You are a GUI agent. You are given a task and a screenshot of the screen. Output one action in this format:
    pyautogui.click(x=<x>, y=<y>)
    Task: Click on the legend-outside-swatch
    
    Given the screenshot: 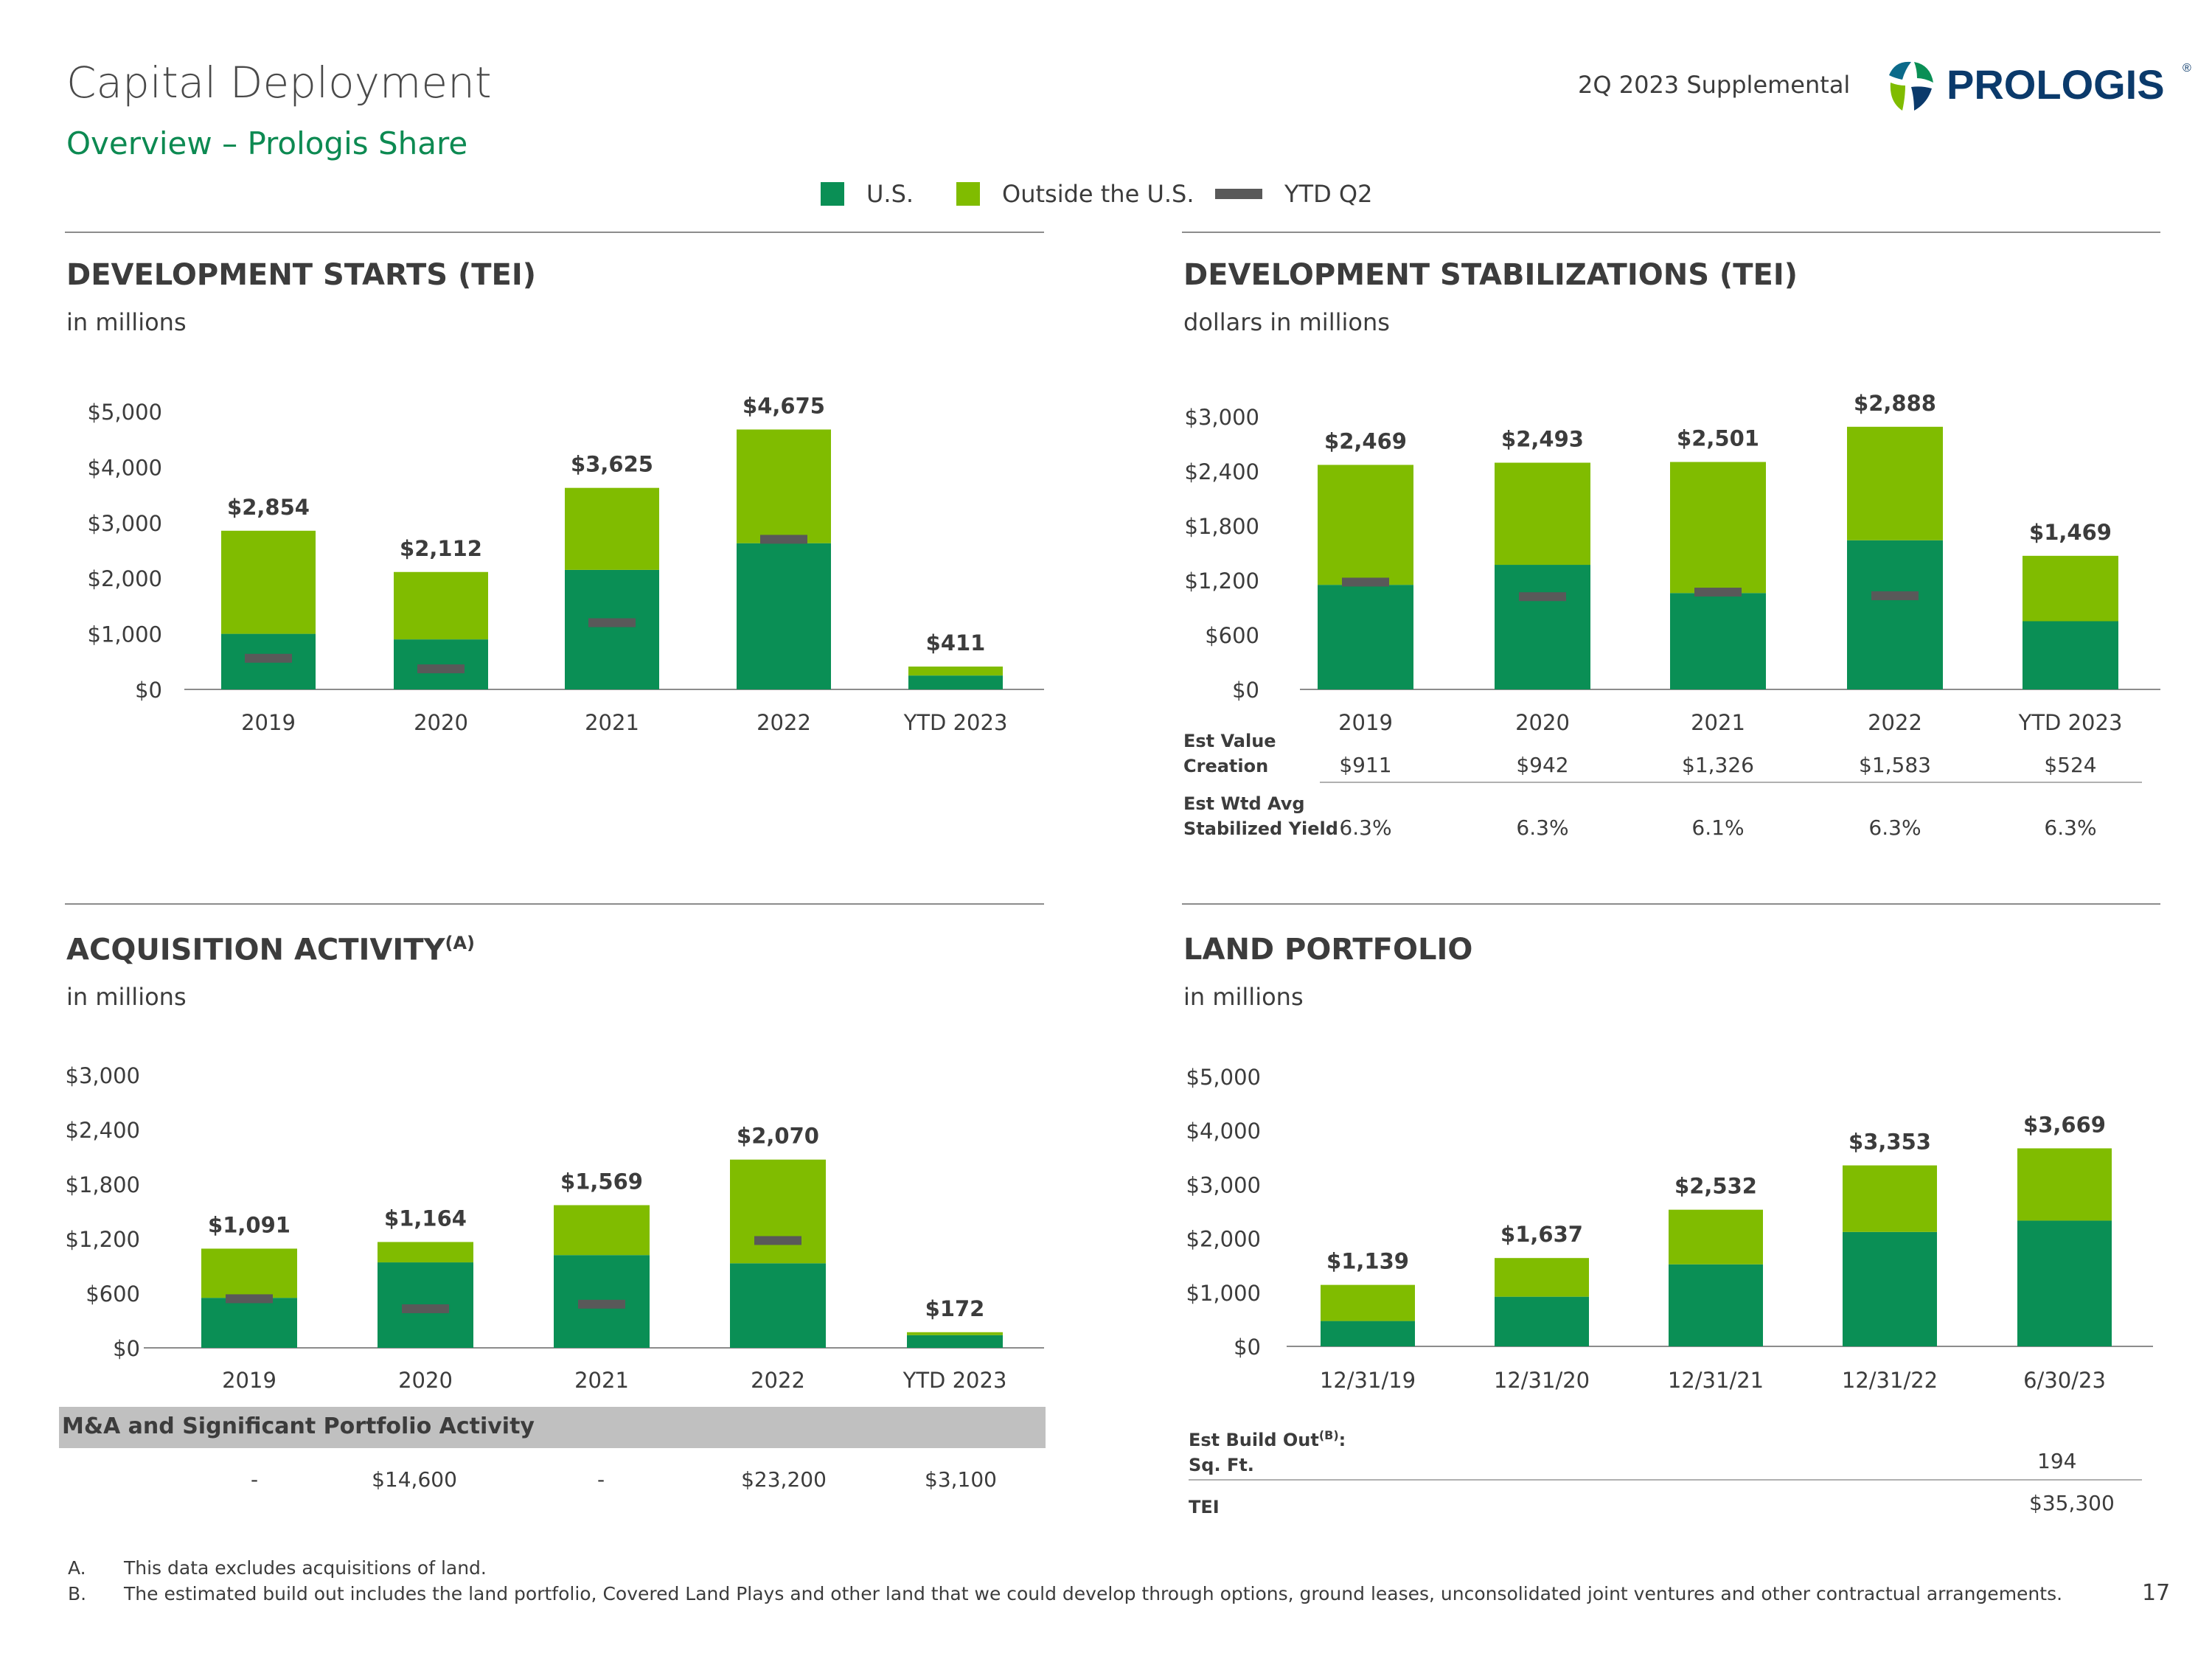 What is the action you would take?
    pyautogui.click(x=968, y=194)
    